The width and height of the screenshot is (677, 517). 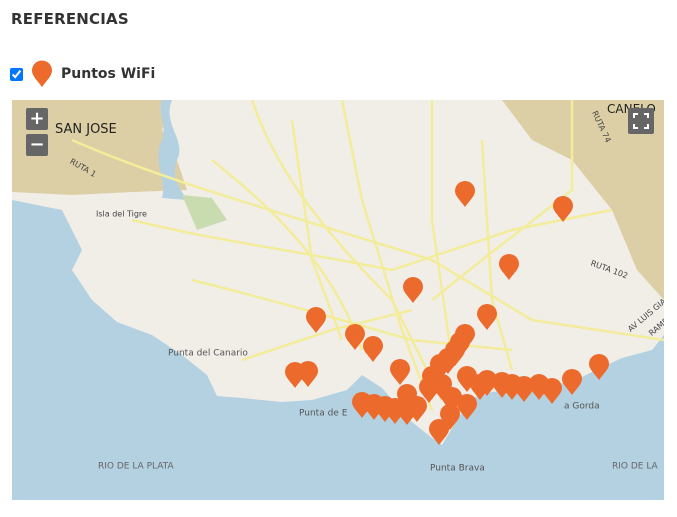 What do you see at coordinates (323, 414) in the screenshot?
I see `map-label: Punta de E` at bounding box center [323, 414].